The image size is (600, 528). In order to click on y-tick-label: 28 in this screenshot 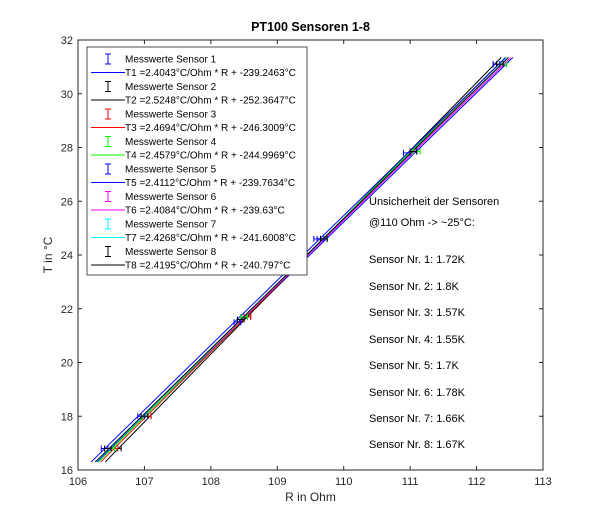, I will do `click(67, 149)`.